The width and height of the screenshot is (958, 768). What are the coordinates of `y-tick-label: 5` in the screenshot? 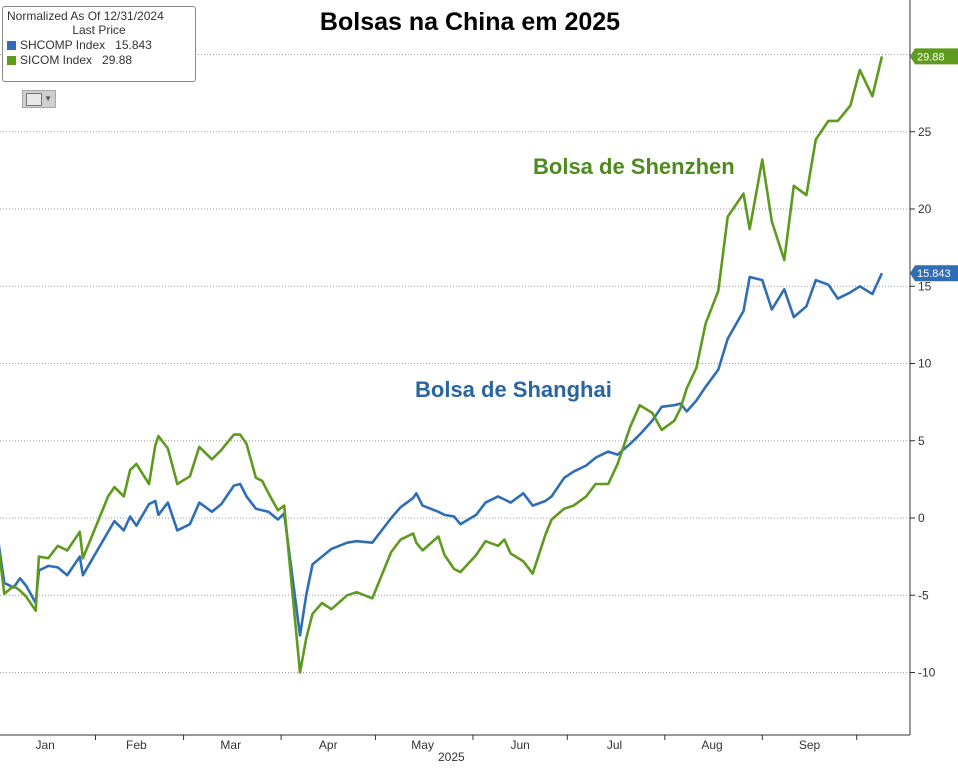 It's located at (921, 441).